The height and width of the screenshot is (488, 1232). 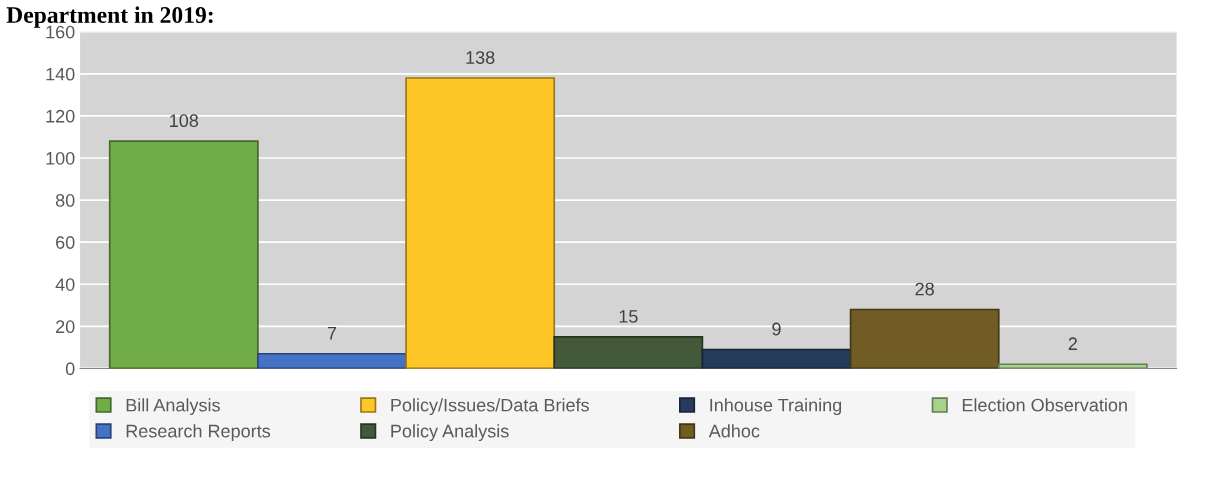 What do you see at coordinates (60, 158) in the screenshot?
I see `y-tick-label: 100` at bounding box center [60, 158].